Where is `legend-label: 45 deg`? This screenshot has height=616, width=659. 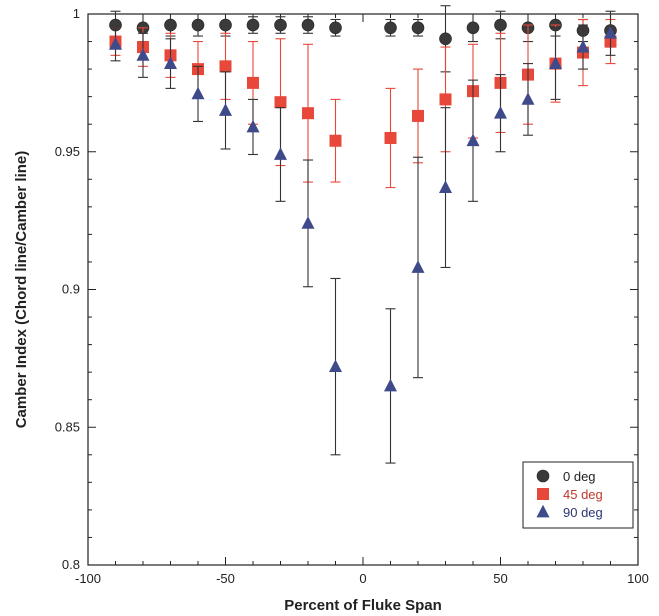 legend-label: 45 deg is located at coordinates (583, 494).